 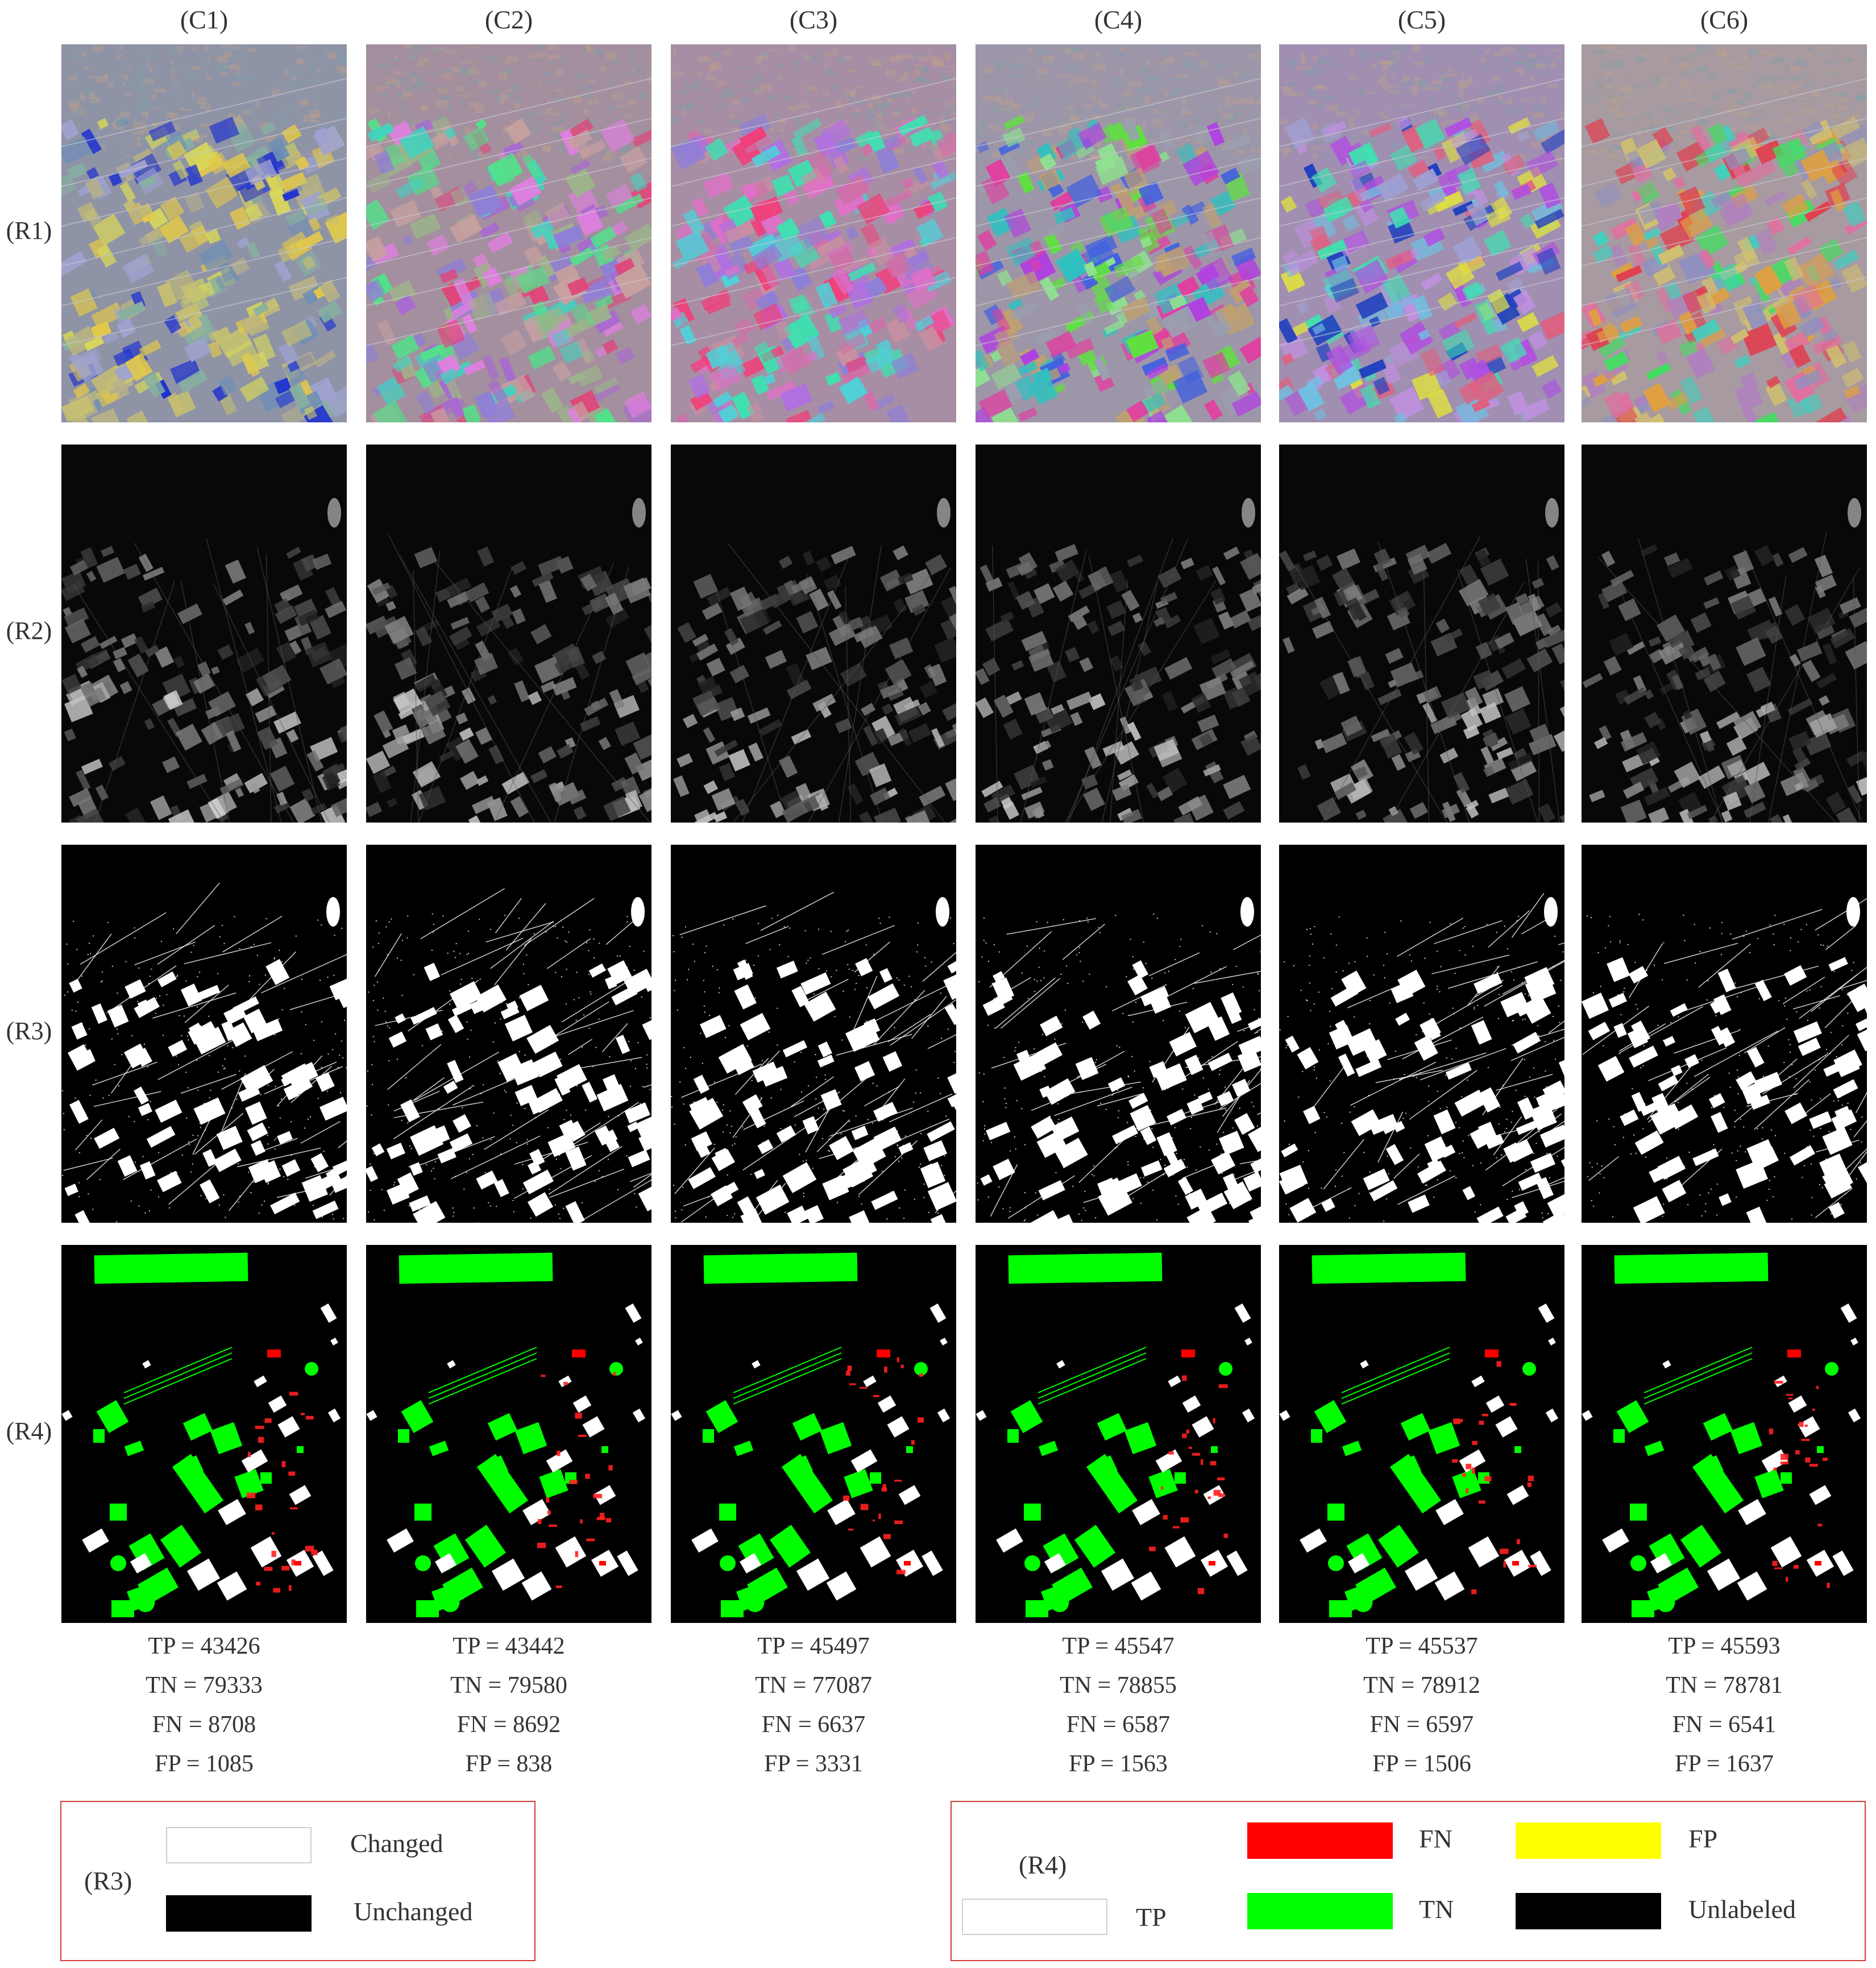 What do you see at coordinates (204, 19) in the screenshot?
I see `column-label-c1: (C1)` at bounding box center [204, 19].